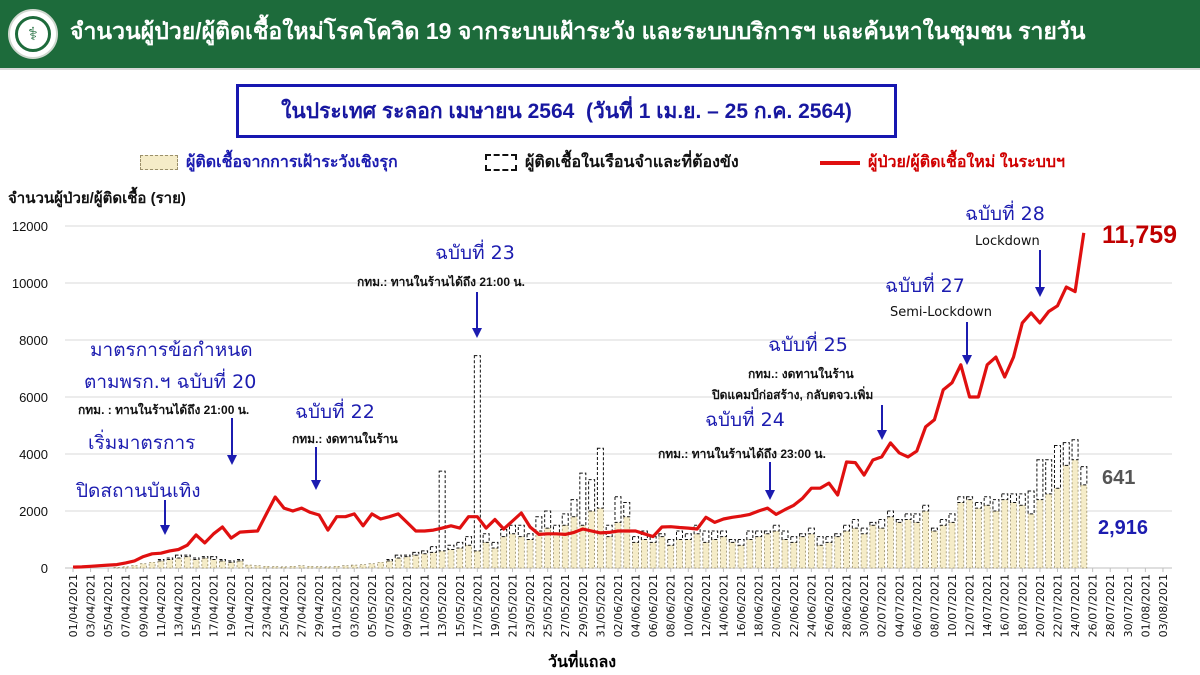 This screenshot has height=675, width=1200. I want to click on annotation-decree24: ฉบับที่ 24, so click(745, 420).